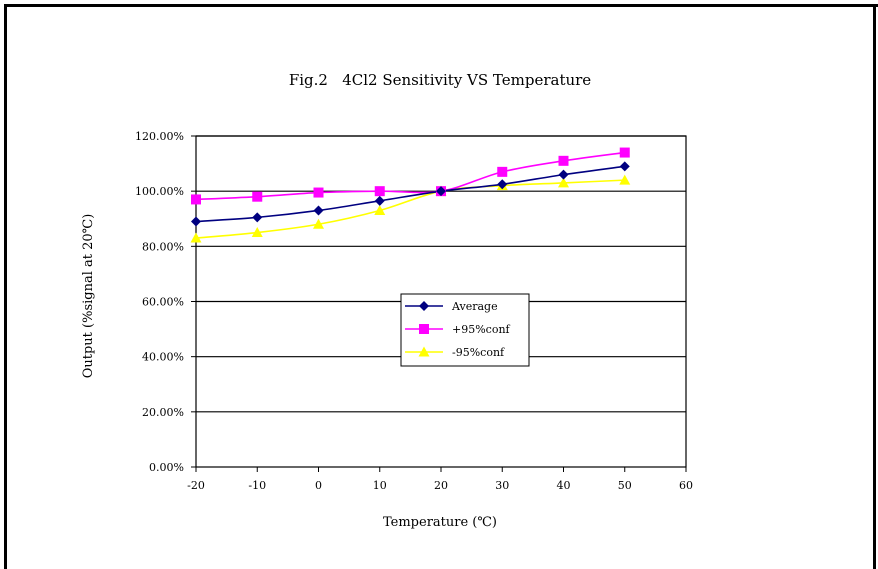 This screenshot has width=878, height=569. Describe the element at coordinates (163, 302) in the screenshot. I see `y-tick-label: 60.00%` at that location.